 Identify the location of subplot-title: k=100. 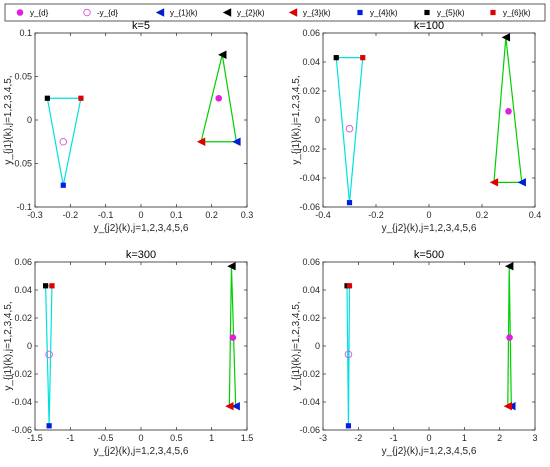
(429, 26).